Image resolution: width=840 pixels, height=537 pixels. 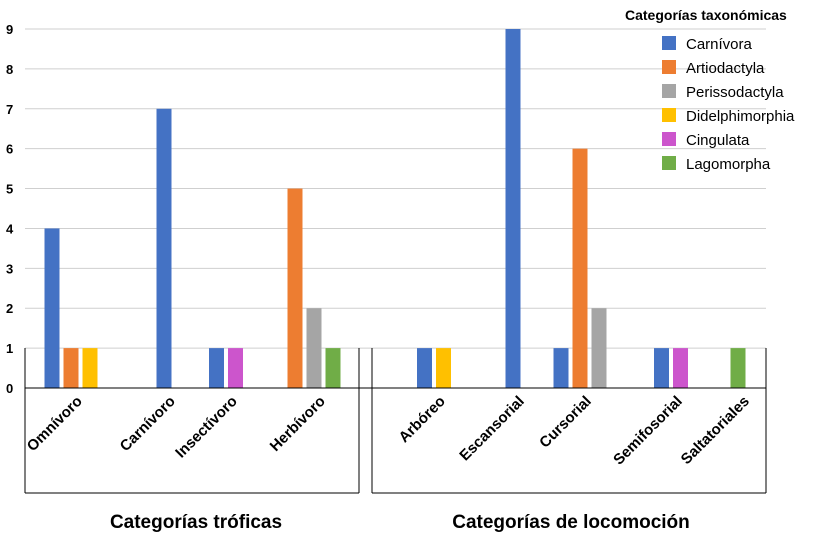 I want to click on bar-omnívoro-artiodactyla, so click(x=71, y=368).